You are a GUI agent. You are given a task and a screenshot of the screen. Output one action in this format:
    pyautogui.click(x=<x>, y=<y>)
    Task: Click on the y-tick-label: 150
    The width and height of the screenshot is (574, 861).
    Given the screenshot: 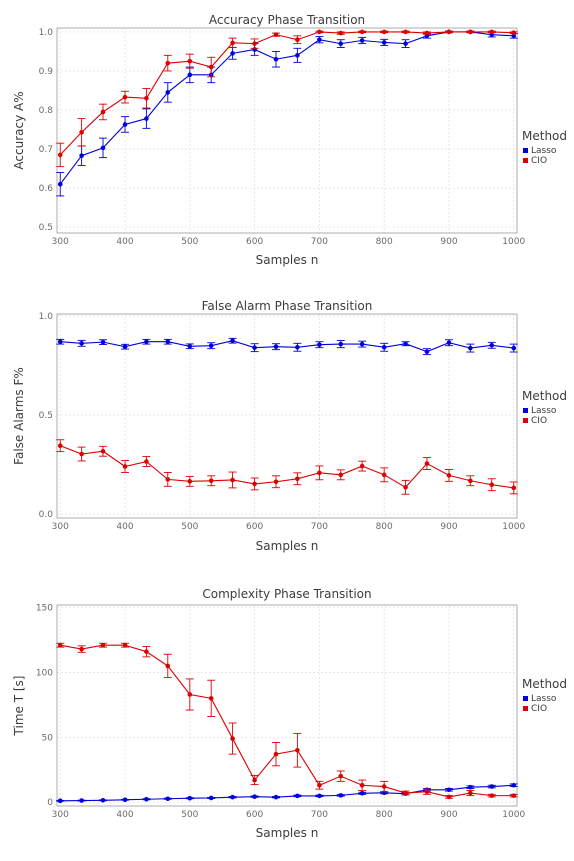 What is the action you would take?
    pyautogui.click(x=44, y=609)
    